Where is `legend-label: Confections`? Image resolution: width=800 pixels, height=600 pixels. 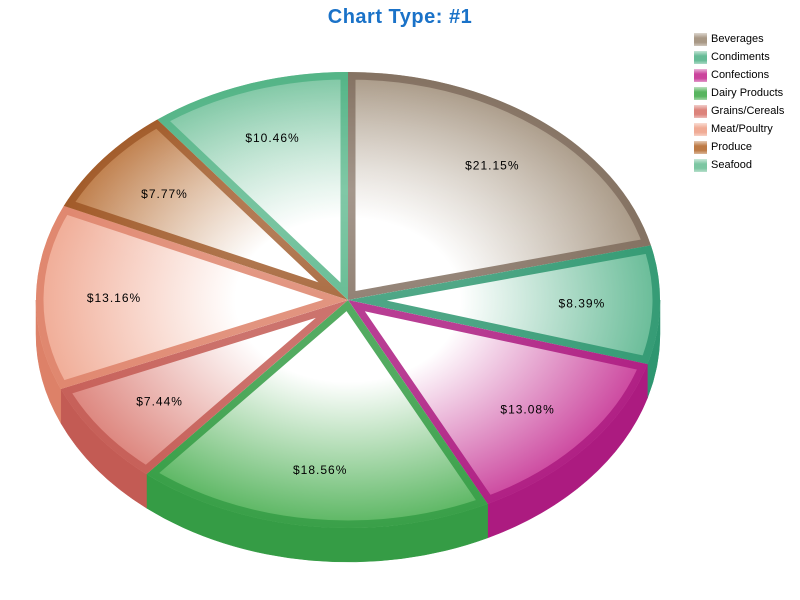 legend-label: Confections is located at coordinates (740, 75).